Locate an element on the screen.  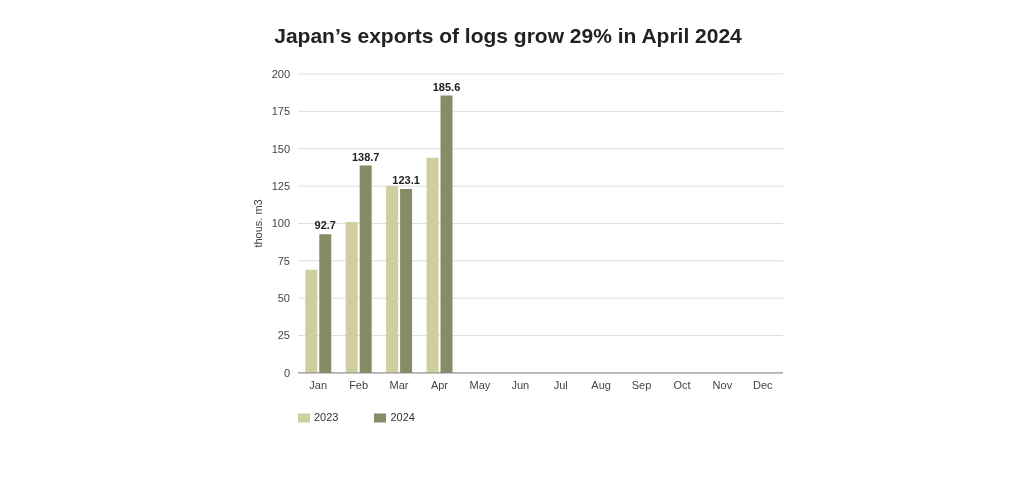
chart-title: Japan’s exports of logs grow 29% in April 2024 is located at coordinates (508, 36).